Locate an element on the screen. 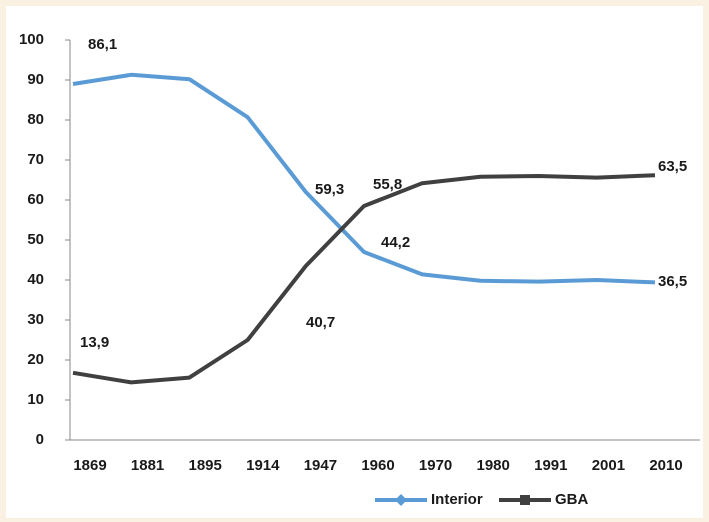 The width and height of the screenshot is (709, 522). y-tick-label: 60 is located at coordinates (35, 199).